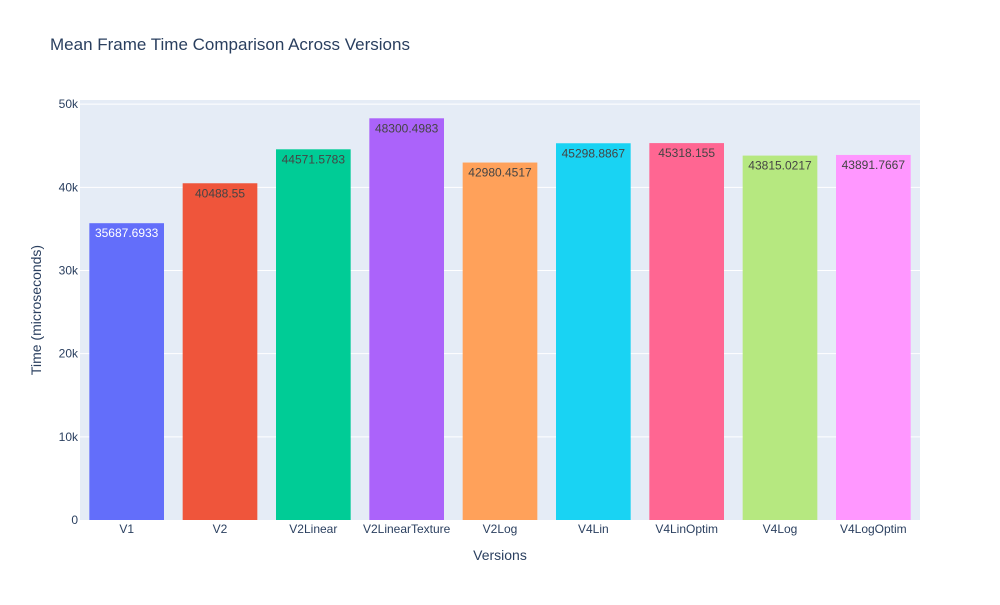 This screenshot has width=1000, height=605. What do you see at coordinates (780, 166) in the screenshot?
I see `bar-value-label: 43815.0217` at bounding box center [780, 166].